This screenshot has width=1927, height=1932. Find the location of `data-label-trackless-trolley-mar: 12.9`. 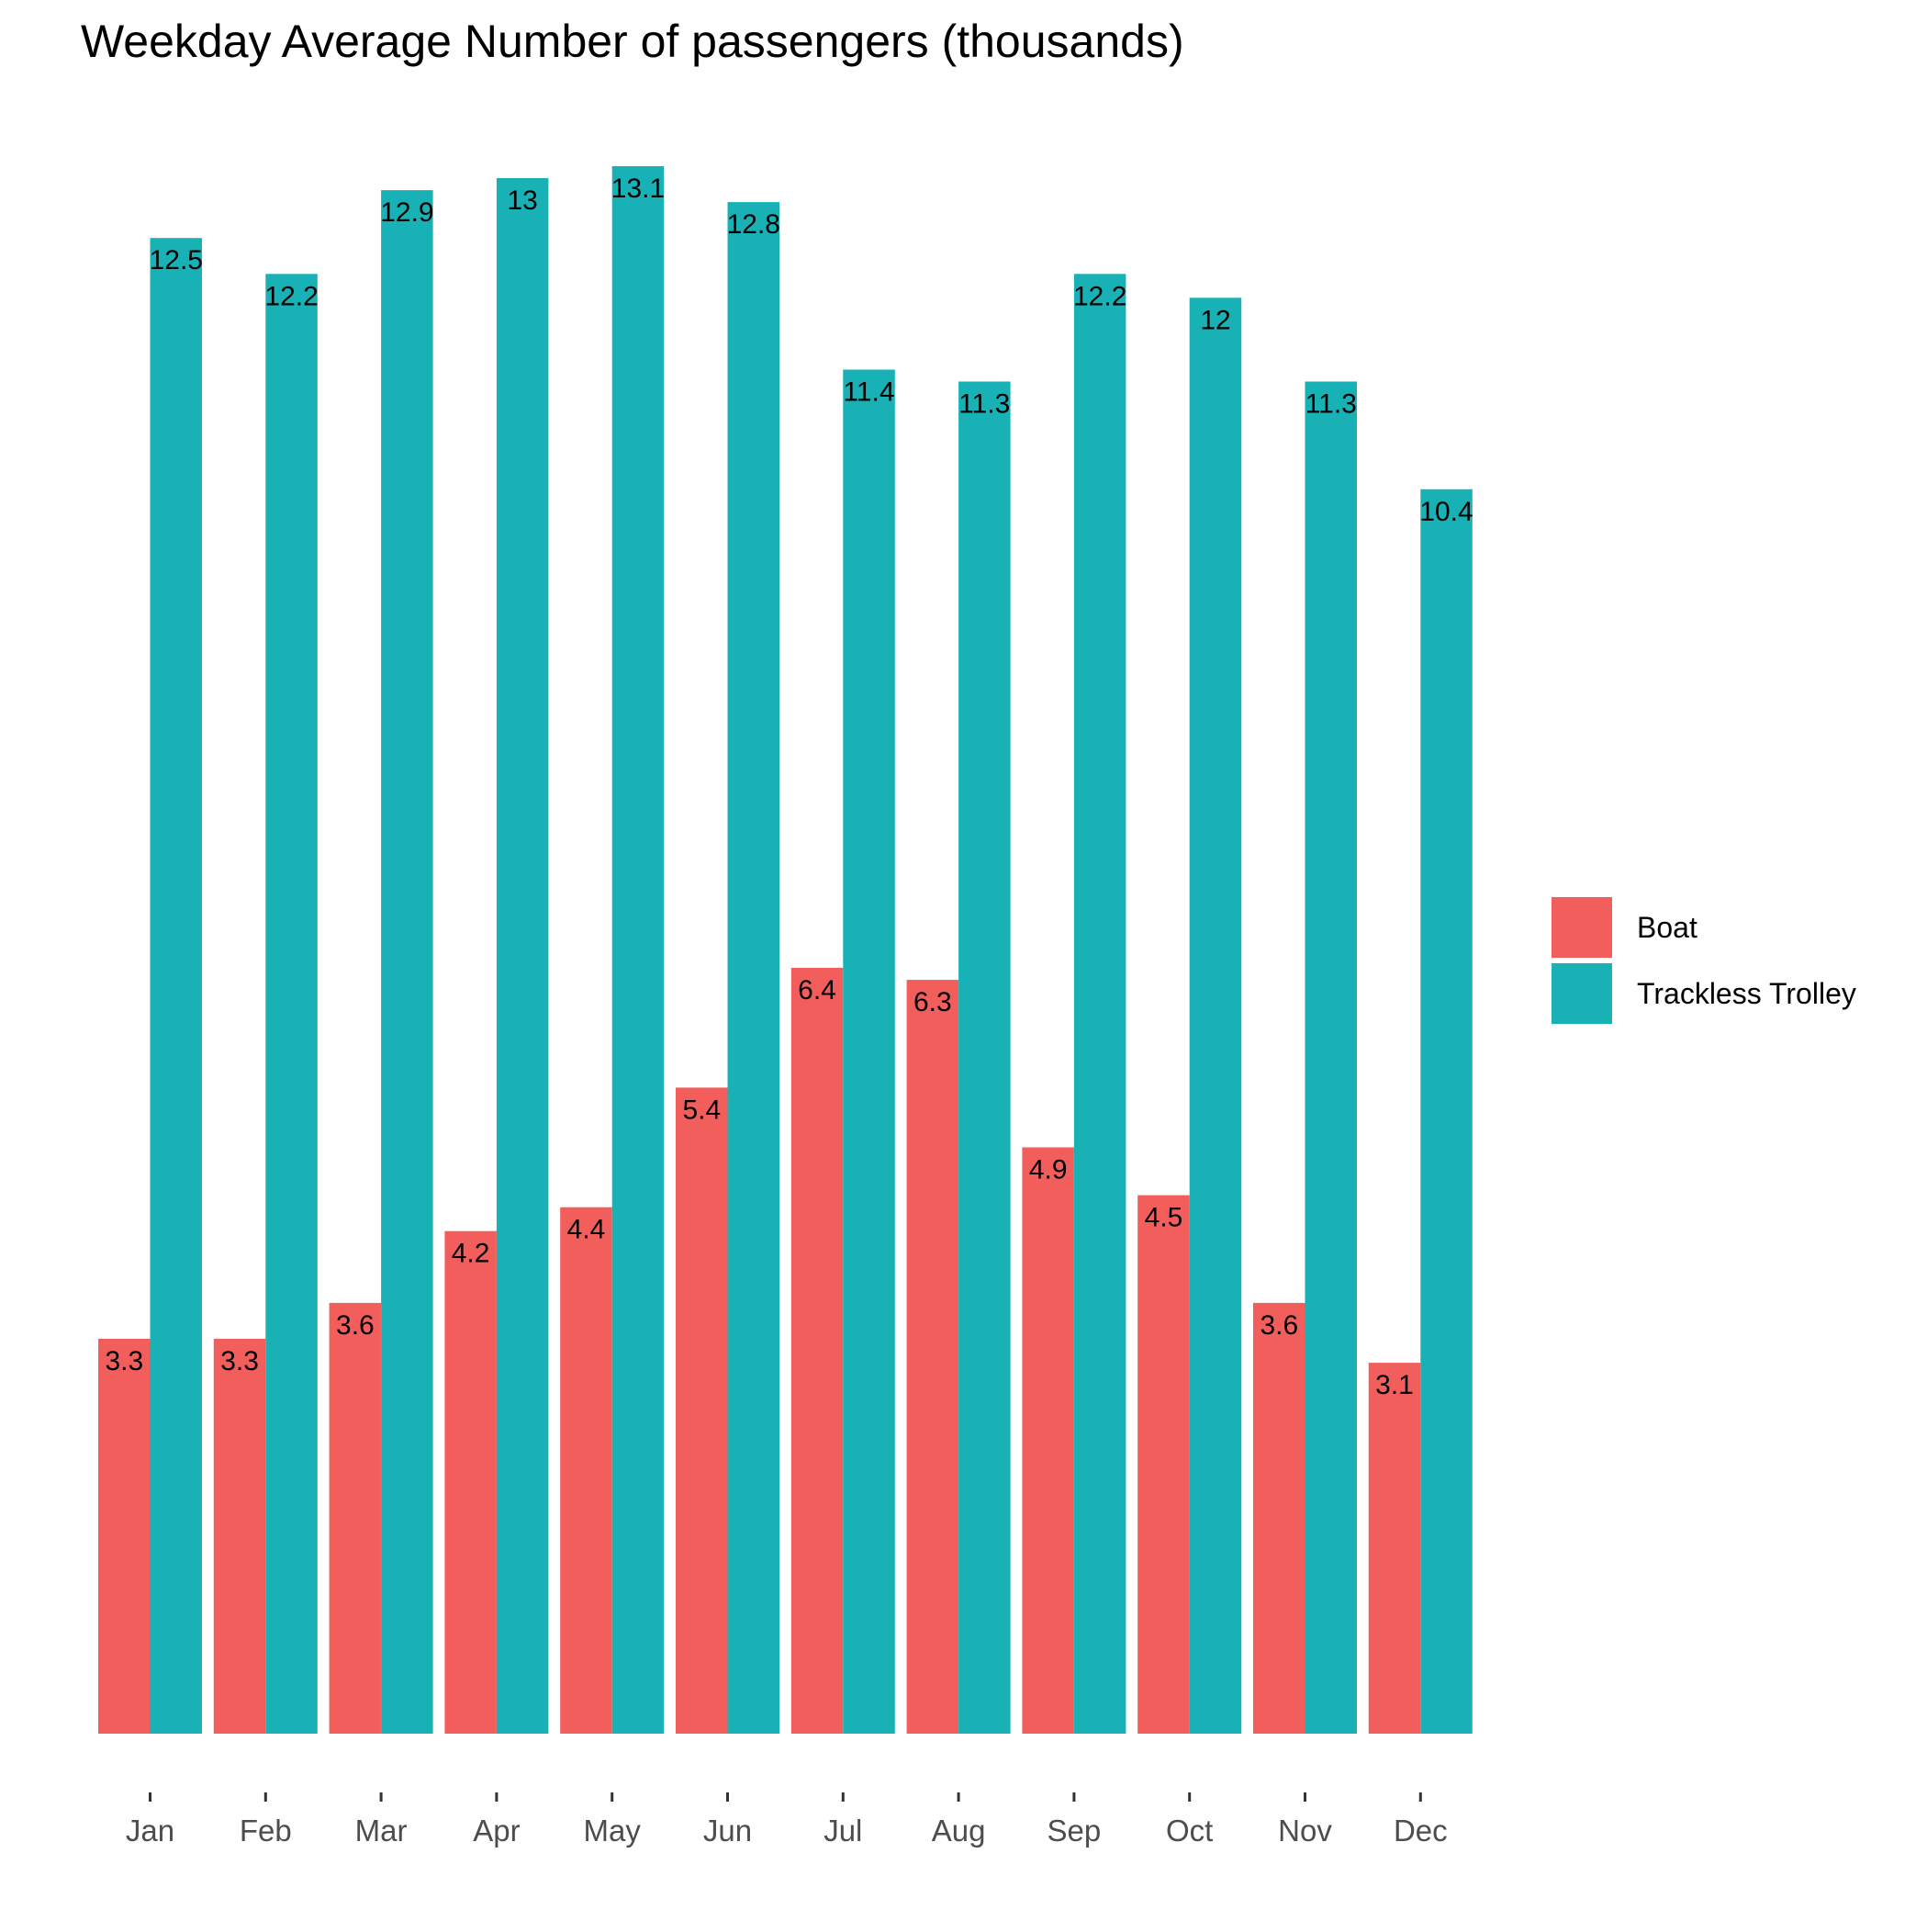

data-label-trackless-trolley-mar: 12.9 is located at coordinates (407, 212).